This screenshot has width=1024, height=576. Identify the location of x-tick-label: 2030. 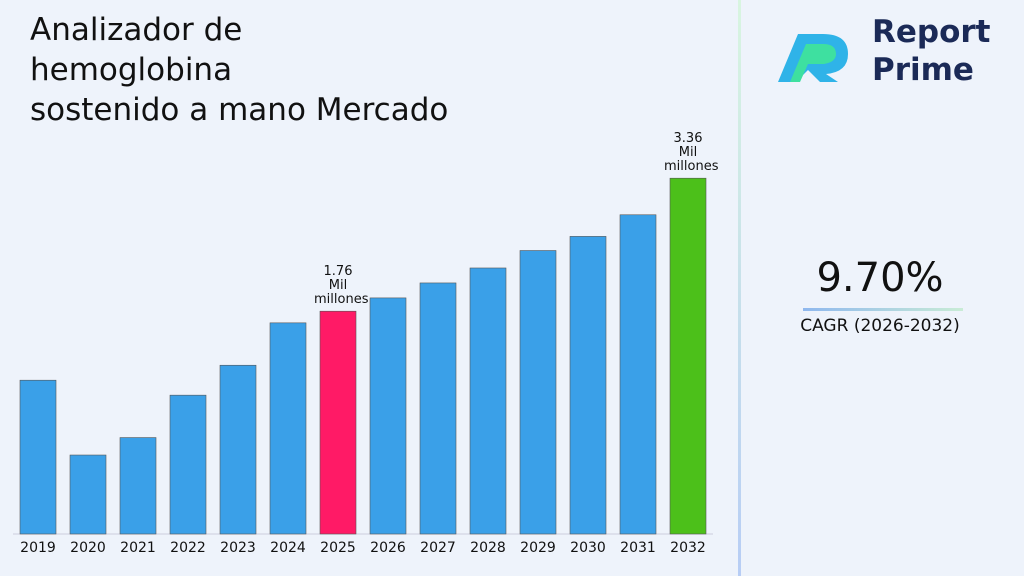
(588, 548).